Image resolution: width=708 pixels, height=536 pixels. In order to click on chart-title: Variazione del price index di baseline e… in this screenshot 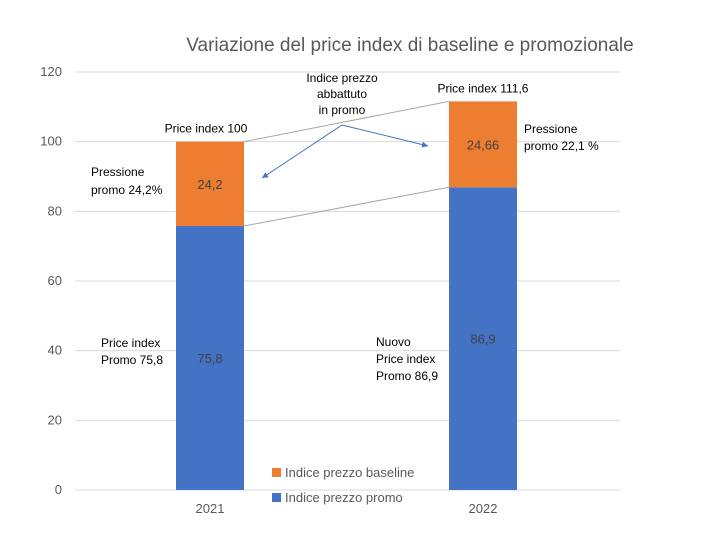, I will do `click(409, 45)`.